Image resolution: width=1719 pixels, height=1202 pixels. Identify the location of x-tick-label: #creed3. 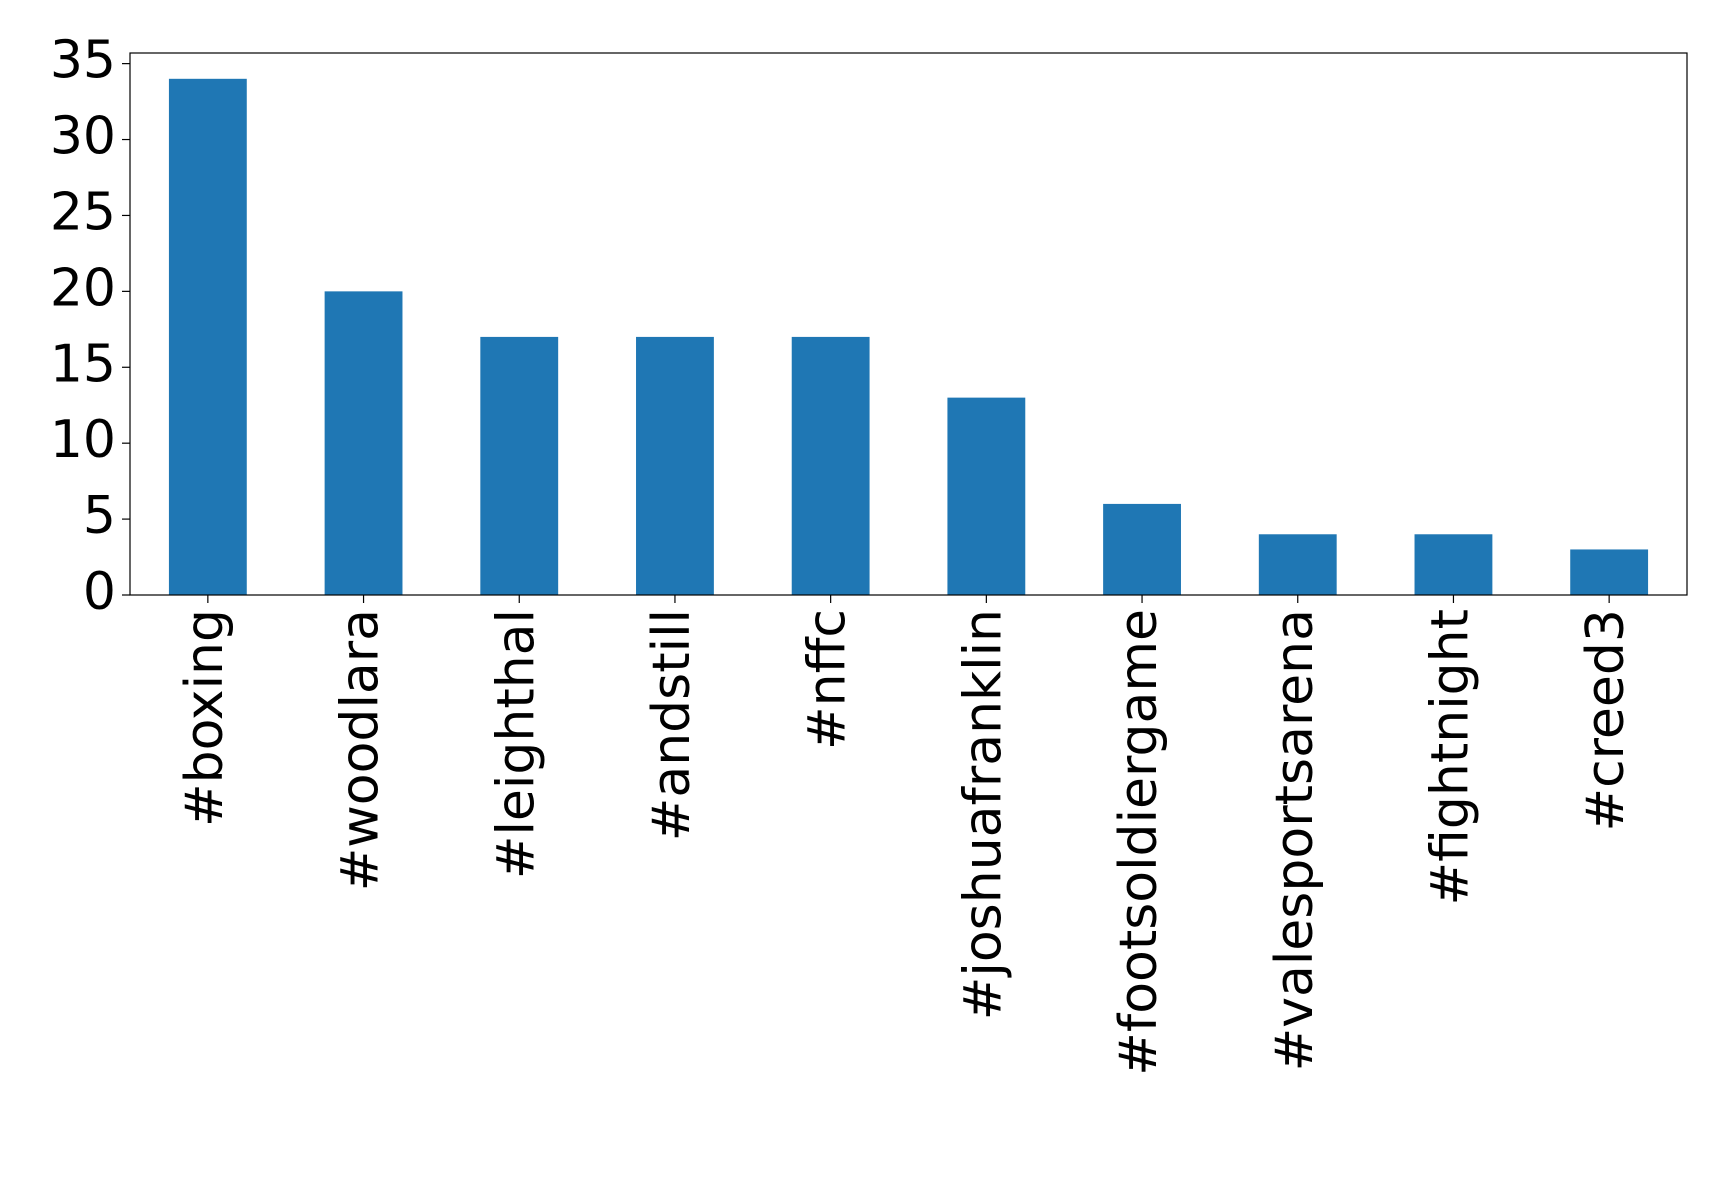
(1606, 720).